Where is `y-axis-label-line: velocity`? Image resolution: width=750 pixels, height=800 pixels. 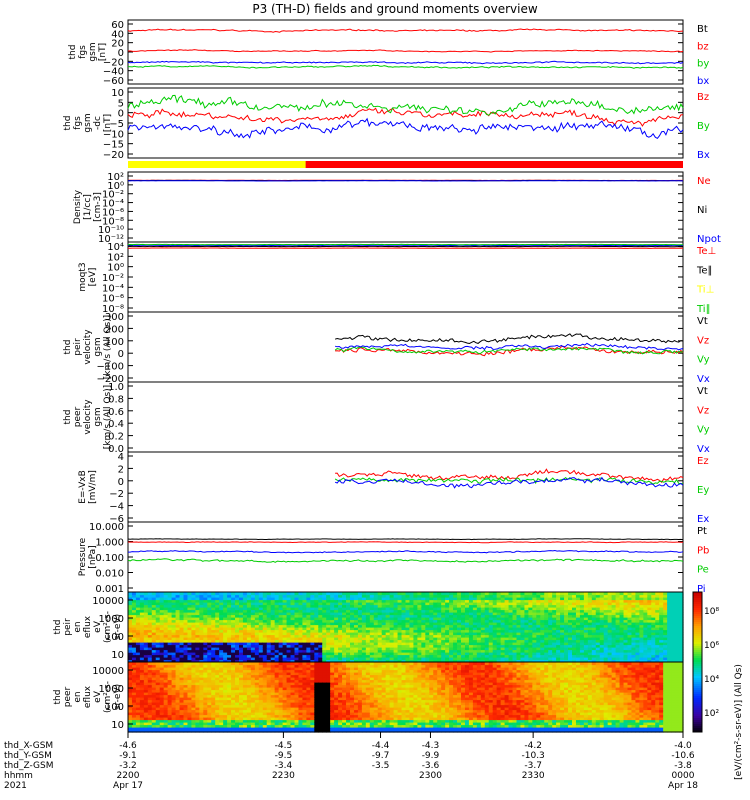 y-axis-label-line: velocity is located at coordinates (88, 347).